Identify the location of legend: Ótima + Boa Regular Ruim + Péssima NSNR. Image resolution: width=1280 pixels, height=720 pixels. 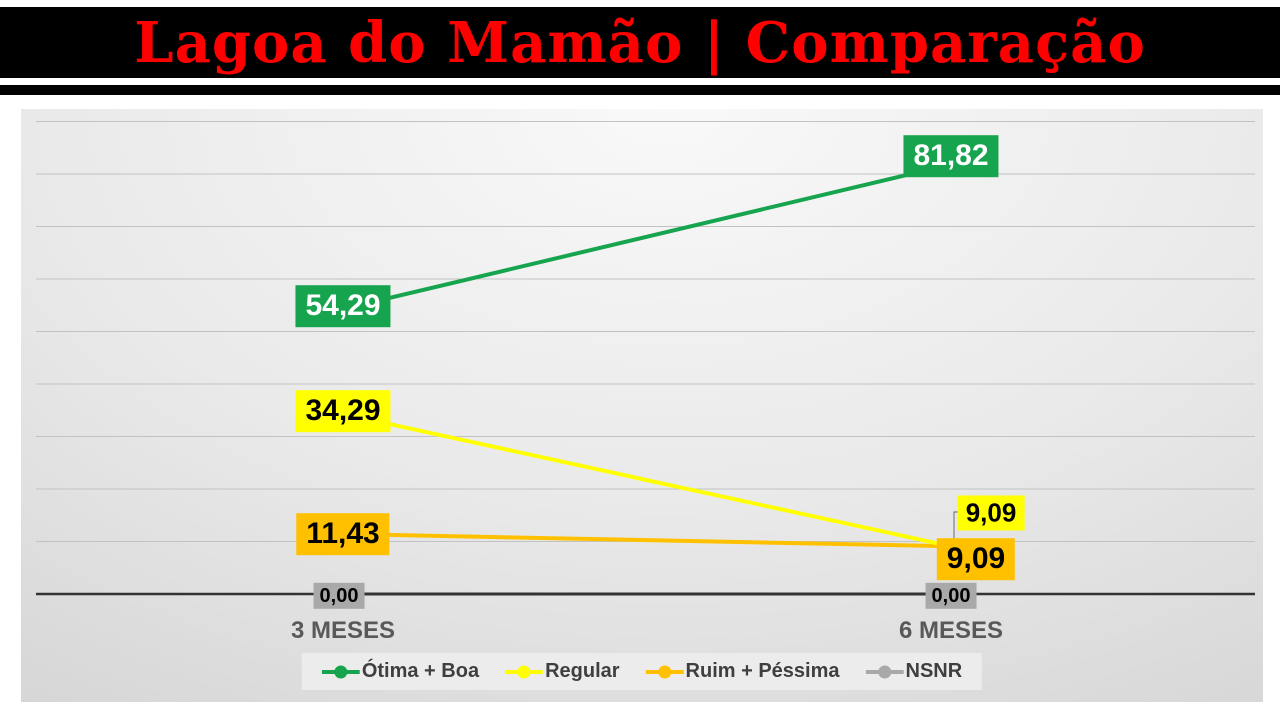
(642, 671).